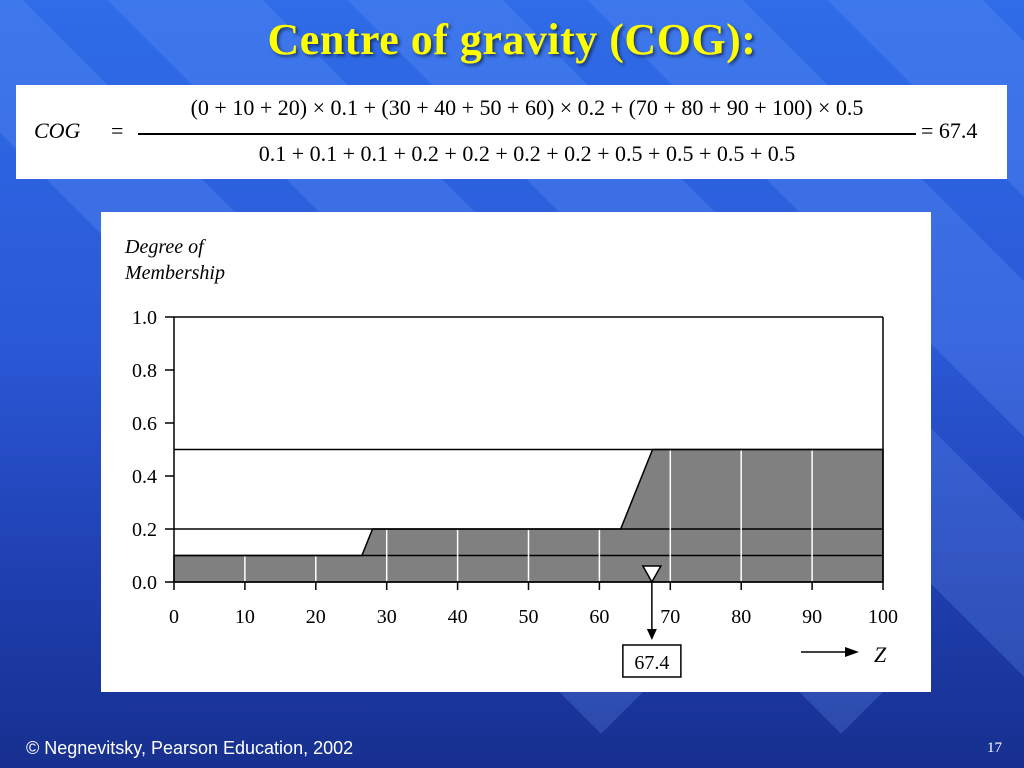 The height and width of the screenshot is (768, 1024). Describe the element at coordinates (316, 617) in the screenshot. I see `x-tick-label: 20` at that location.